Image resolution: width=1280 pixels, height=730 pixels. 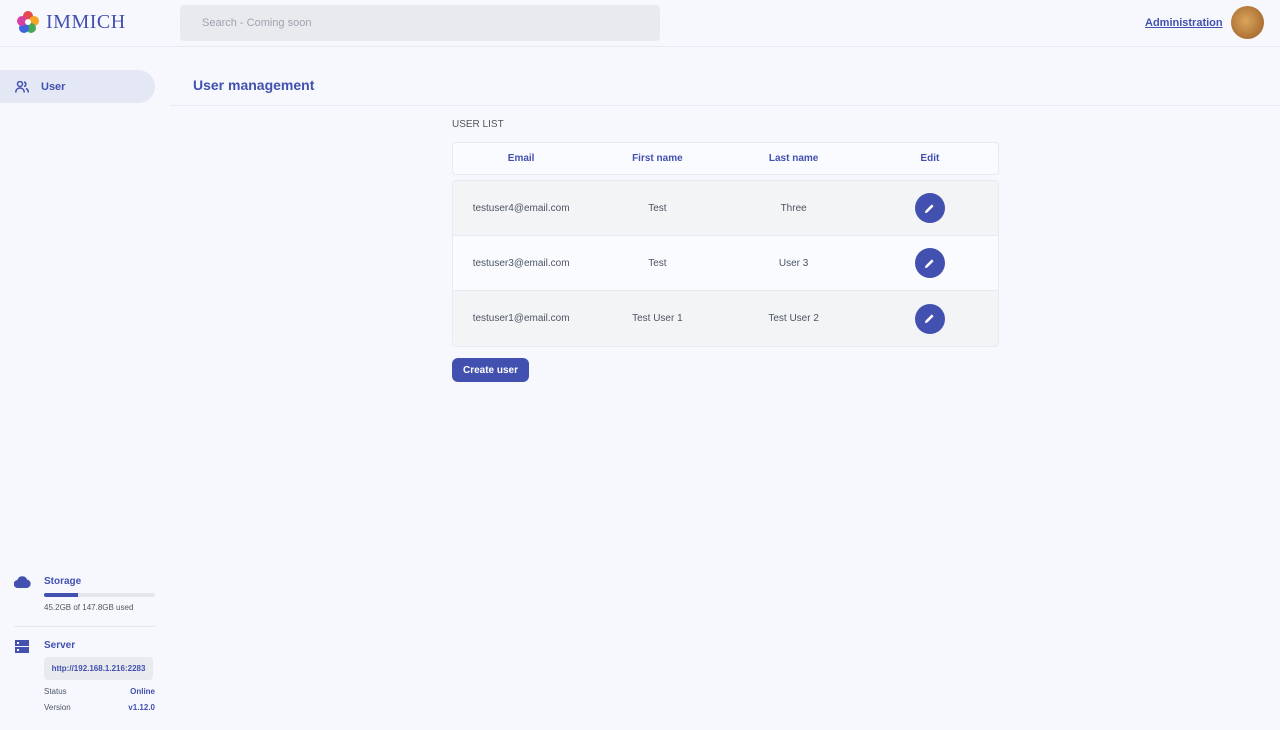 I want to click on administration-link: Administration, so click(x=1184, y=23).